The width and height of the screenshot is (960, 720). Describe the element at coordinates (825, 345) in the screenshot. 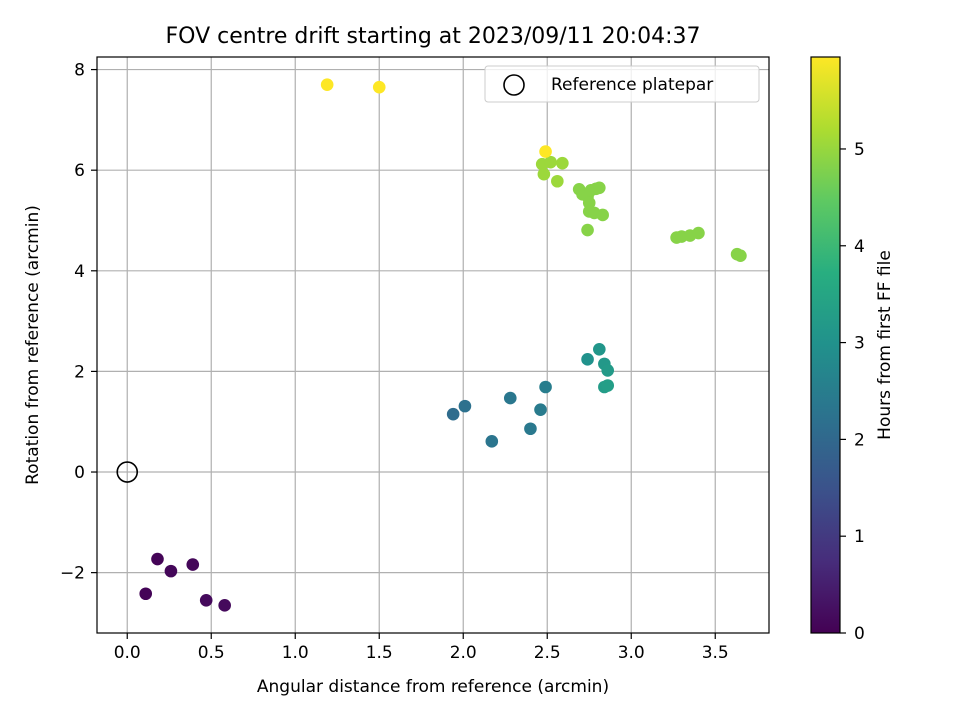

I see `colorbar` at that location.